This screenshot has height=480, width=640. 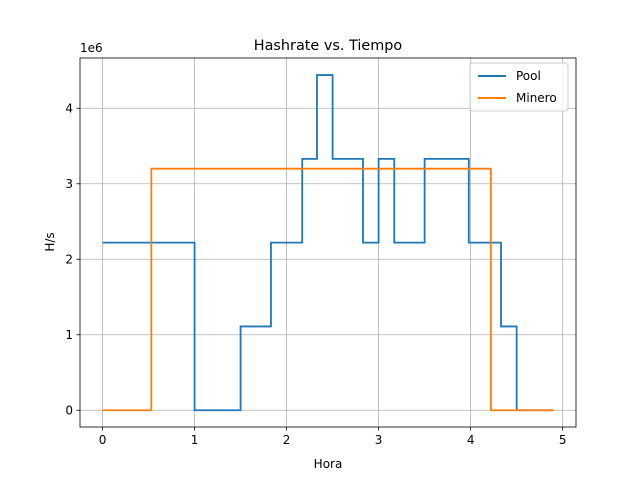 I want to click on legend-label-minero: Minero, so click(x=536, y=98).